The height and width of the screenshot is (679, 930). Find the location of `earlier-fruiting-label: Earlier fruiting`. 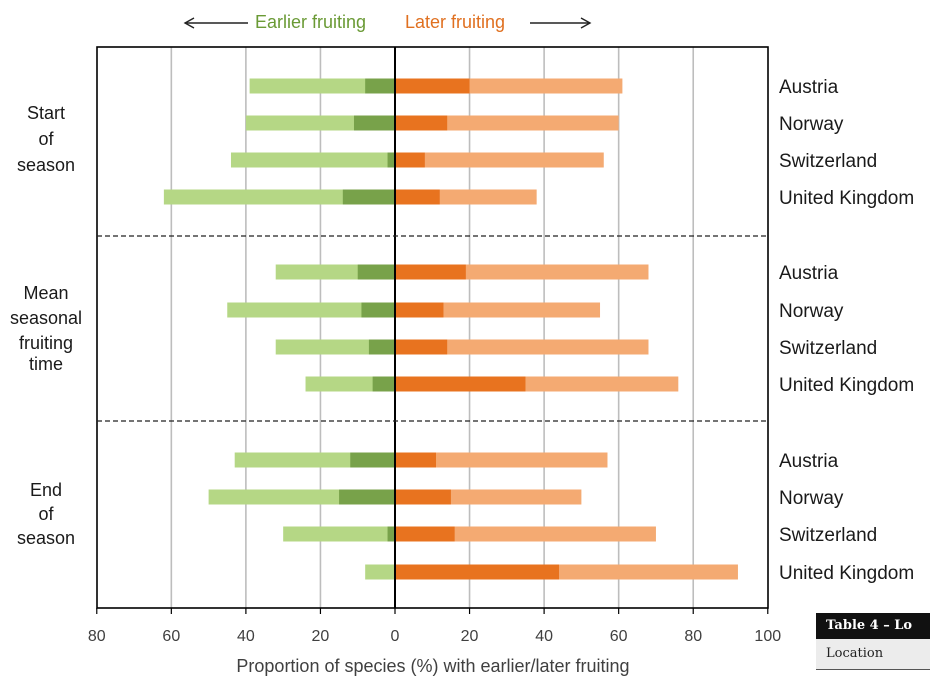

earlier-fruiting-label: Earlier fruiting is located at coordinates (310, 22).